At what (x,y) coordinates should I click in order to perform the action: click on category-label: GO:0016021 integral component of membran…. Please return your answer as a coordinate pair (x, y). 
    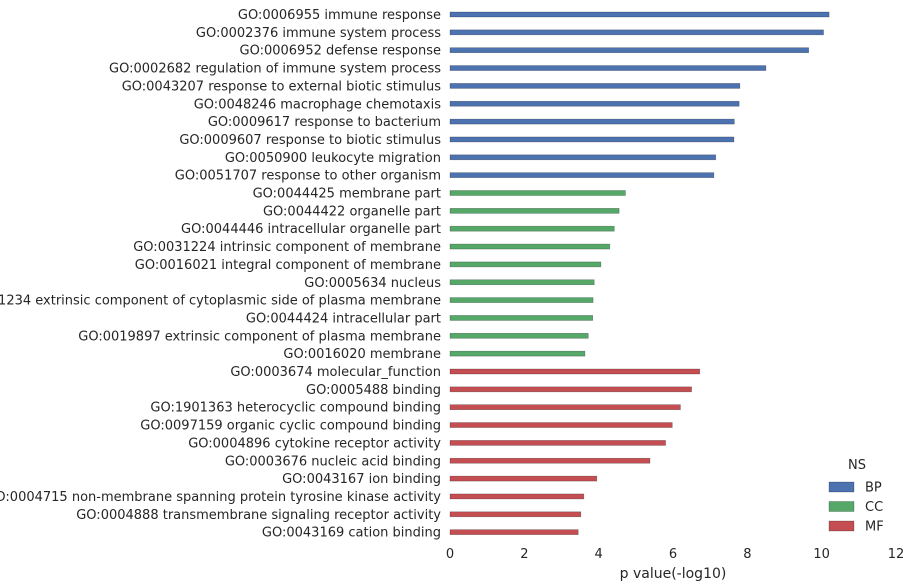
    Looking at the image, I should click on (288, 265).